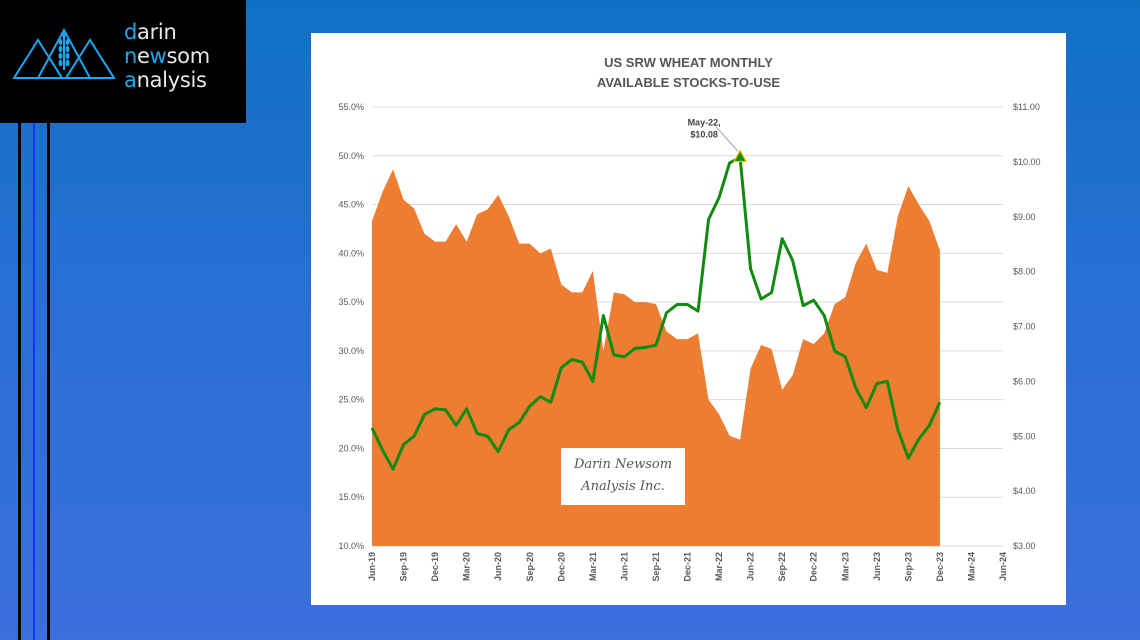  What do you see at coordinates (404, 567) in the screenshot?
I see `x-tick-label: Sep-19` at bounding box center [404, 567].